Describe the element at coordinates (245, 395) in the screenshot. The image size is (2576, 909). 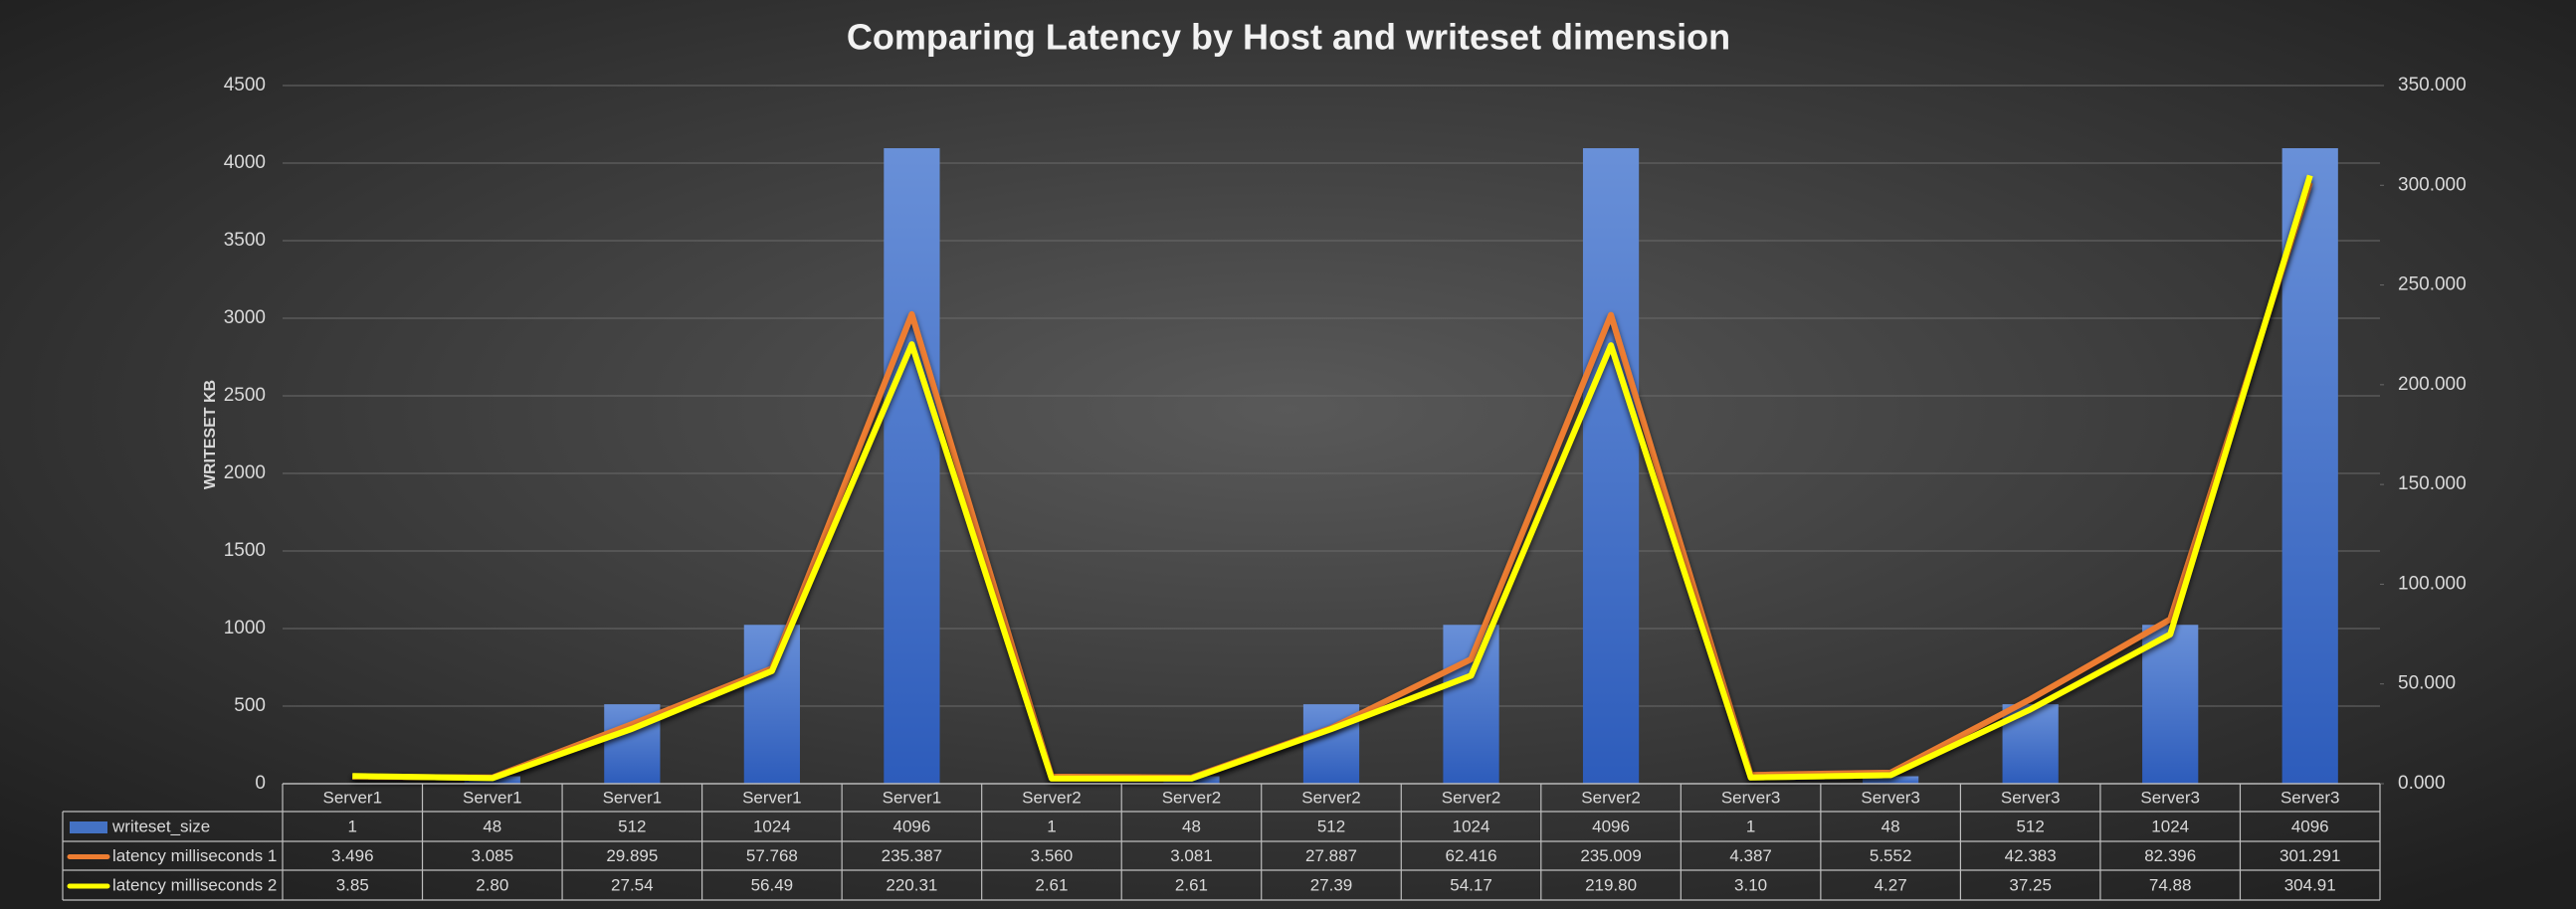
I see `y-tick-label: 2500` at that location.